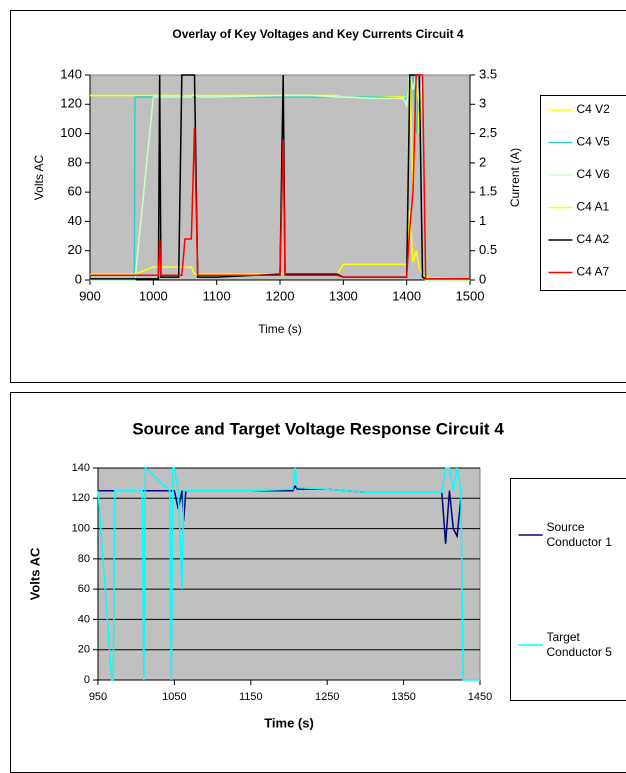 The image size is (626, 773). What do you see at coordinates (488, 191) in the screenshot?
I see `y2-tick-label: 1.5` at bounding box center [488, 191].